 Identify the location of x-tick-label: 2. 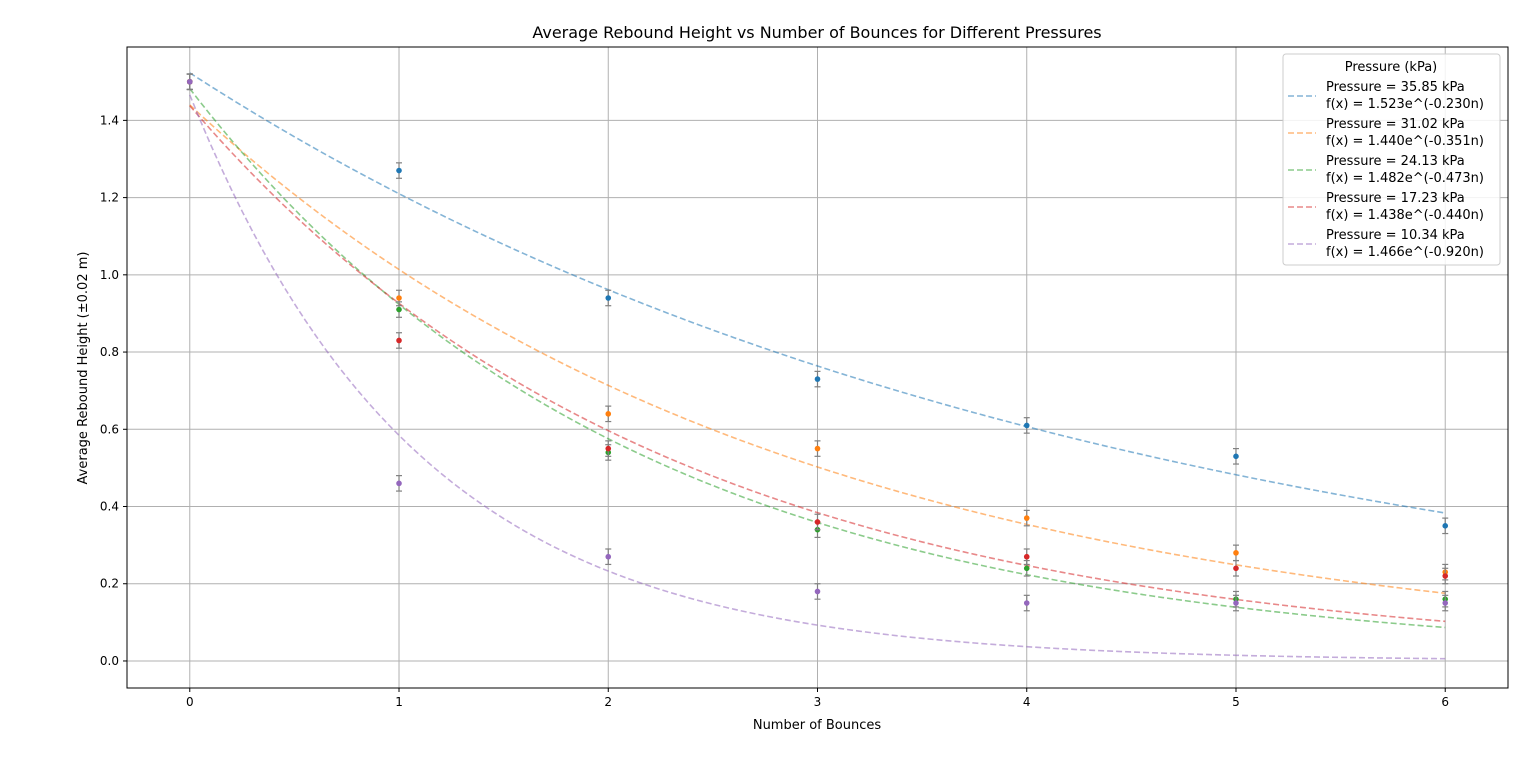
(608, 702).